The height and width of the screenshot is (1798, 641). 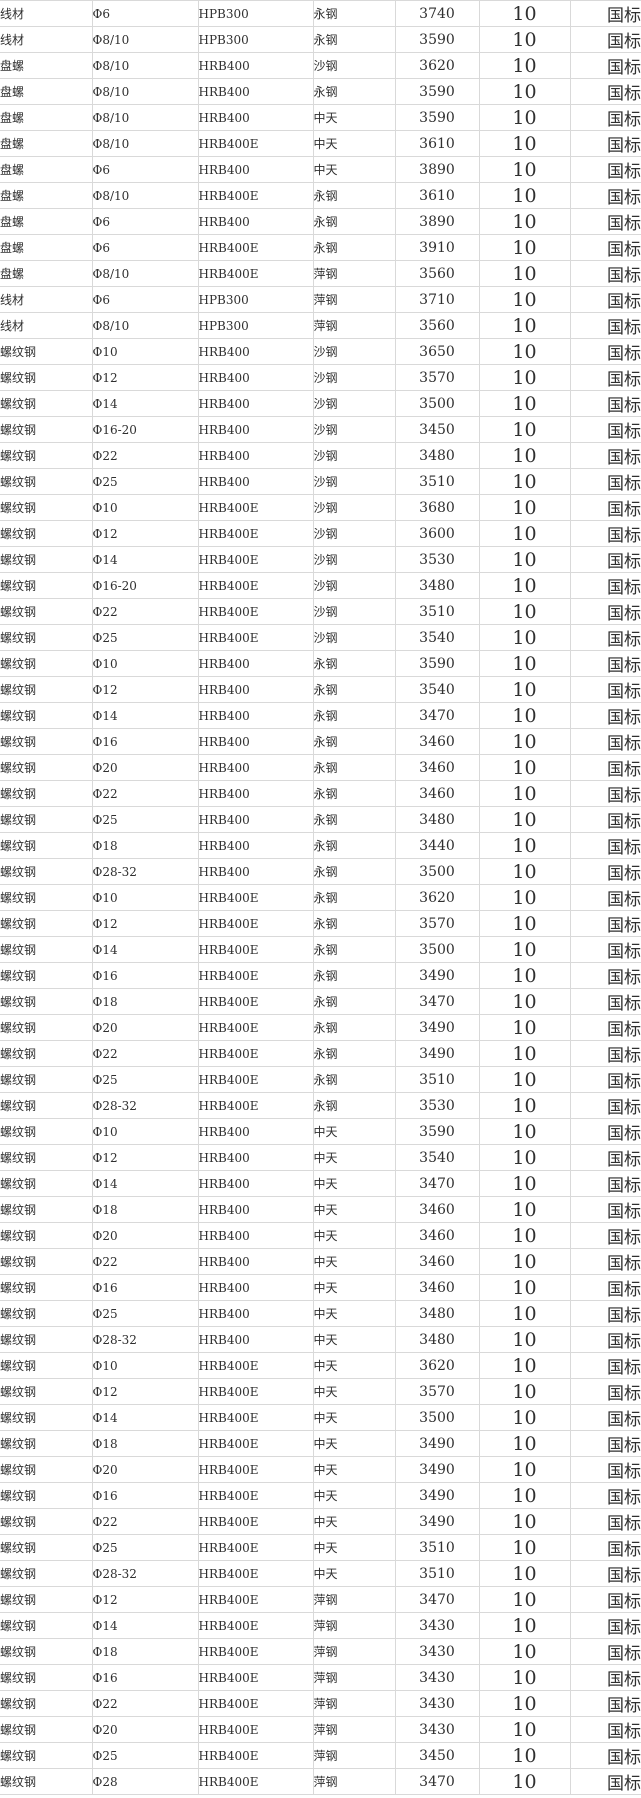 What do you see at coordinates (437, 273) in the screenshot?
I see `cell-price: 3560` at bounding box center [437, 273].